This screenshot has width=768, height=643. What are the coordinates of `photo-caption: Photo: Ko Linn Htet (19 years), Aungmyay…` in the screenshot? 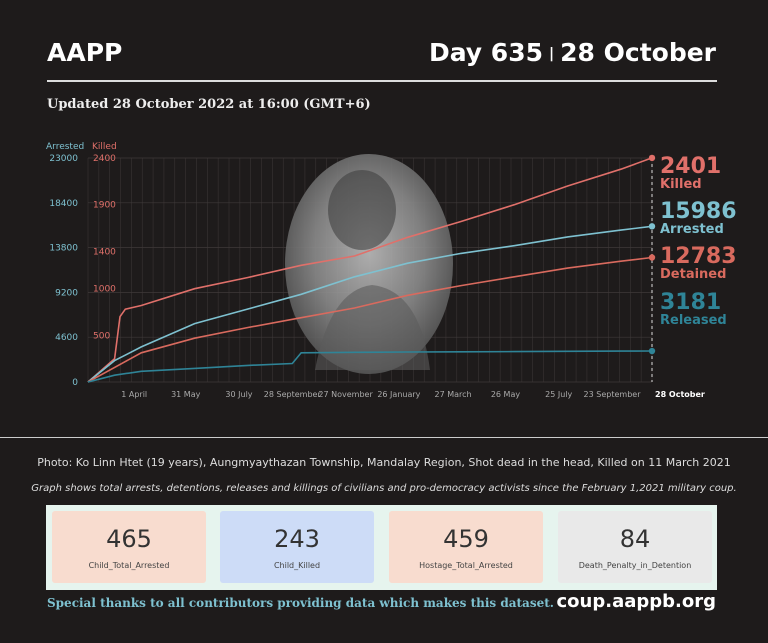 It's located at (384, 462).